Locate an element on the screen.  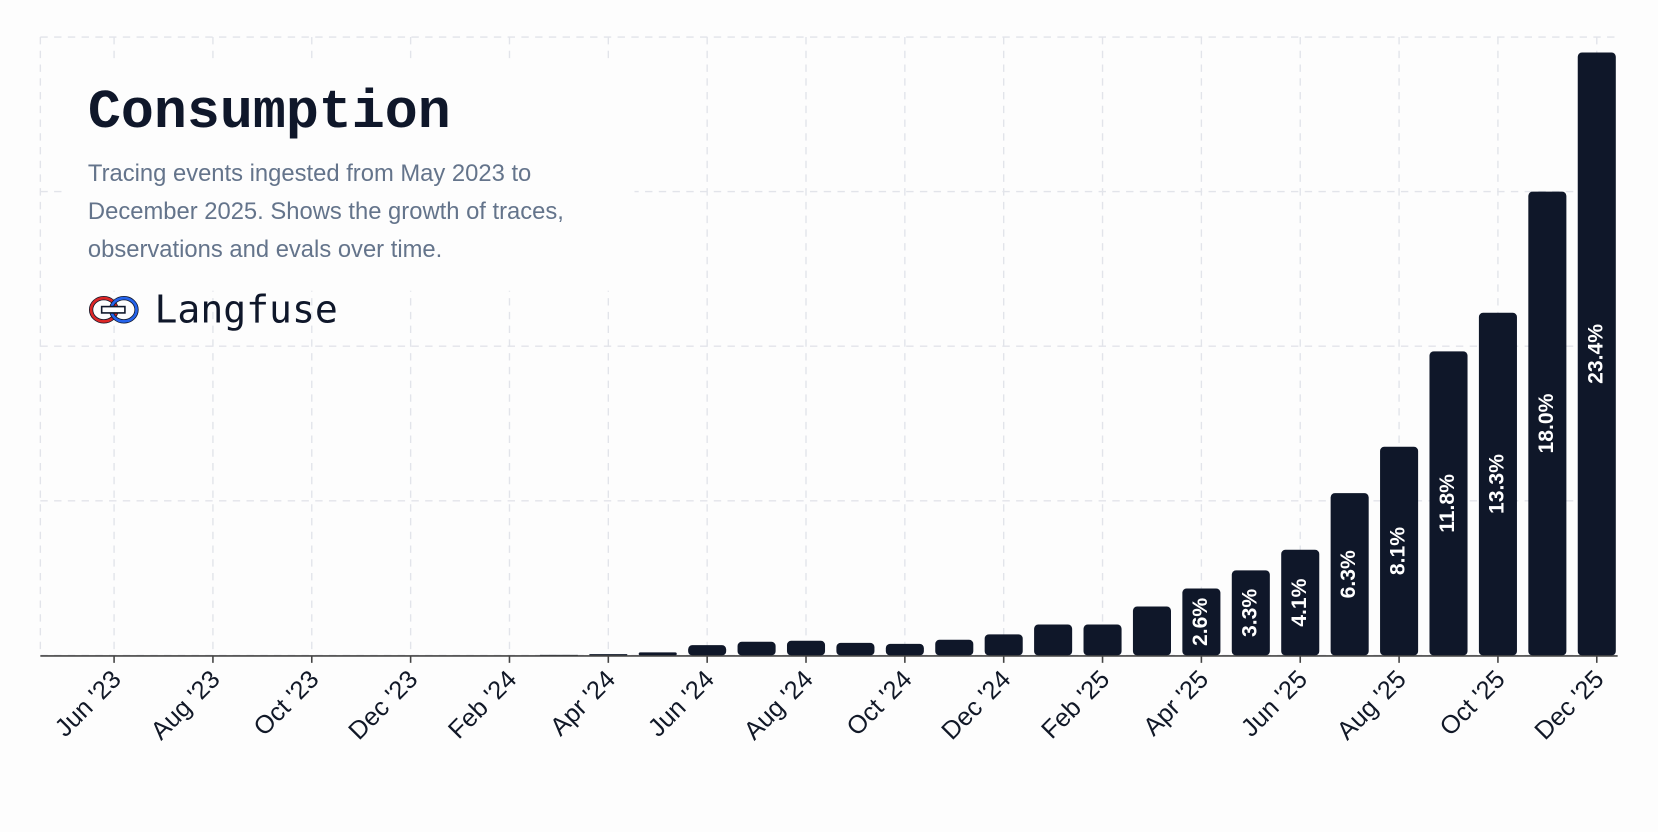
value-label: 18.0% is located at coordinates (1546, 423).